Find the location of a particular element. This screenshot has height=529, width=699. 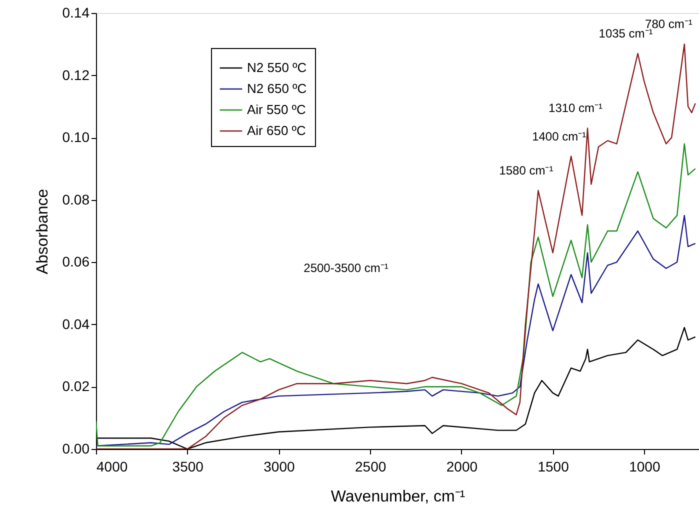

y-tick-label: 0.10 is located at coordinates (76, 137).